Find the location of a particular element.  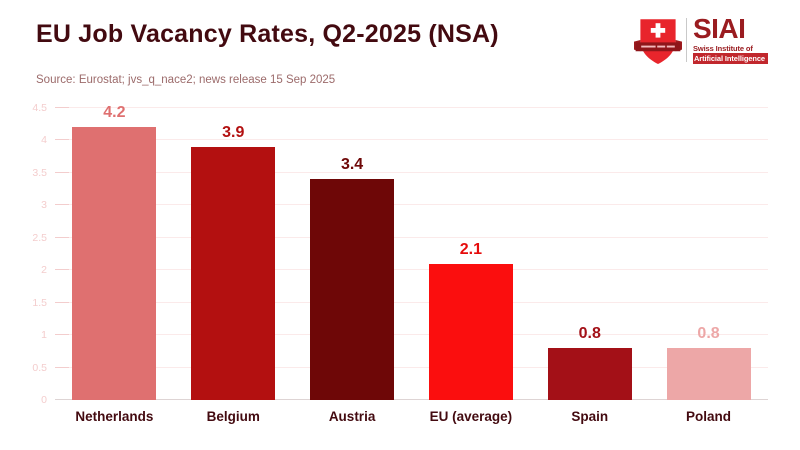

bar-slot-austria: 3.4 is located at coordinates (352, 278).